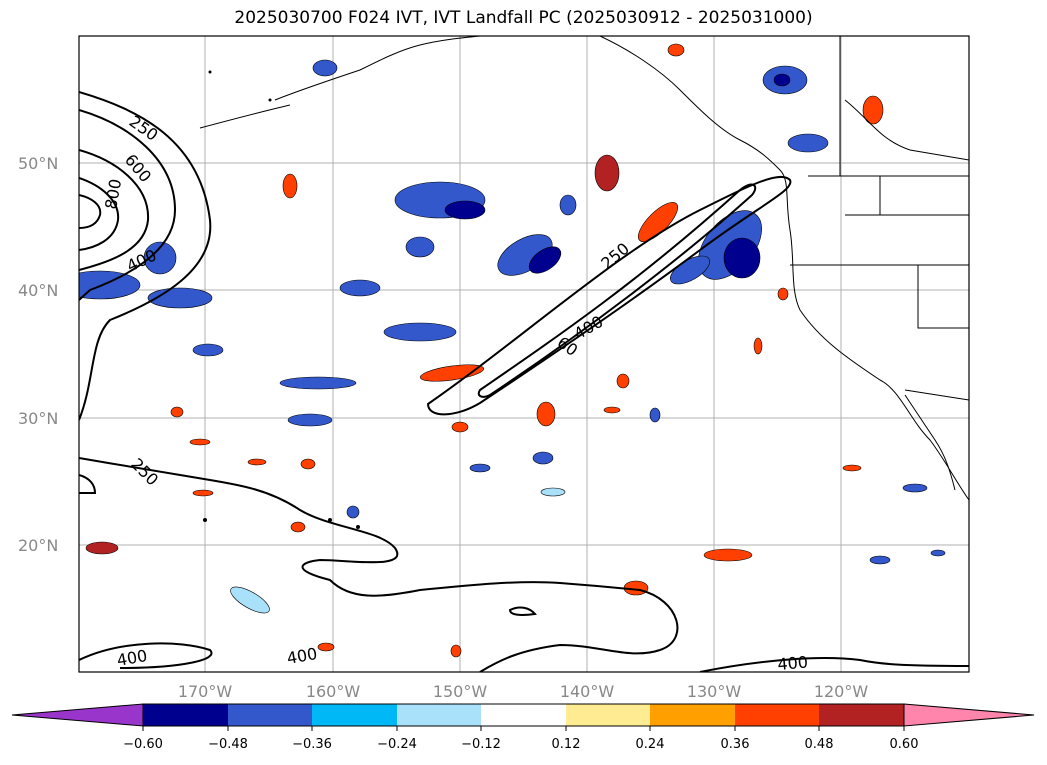 The image size is (1047, 765). Describe the element at coordinates (38, 163) in the screenshot. I see `lat-label: 50°N` at that location.